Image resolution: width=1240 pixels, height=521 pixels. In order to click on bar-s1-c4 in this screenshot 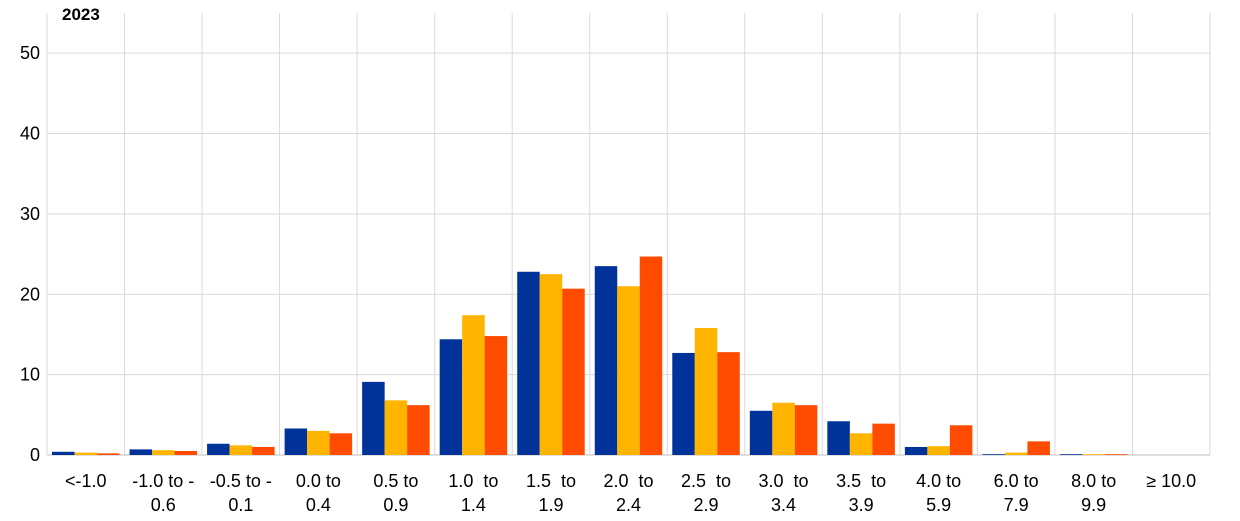, I will do `click(396, 427)`.